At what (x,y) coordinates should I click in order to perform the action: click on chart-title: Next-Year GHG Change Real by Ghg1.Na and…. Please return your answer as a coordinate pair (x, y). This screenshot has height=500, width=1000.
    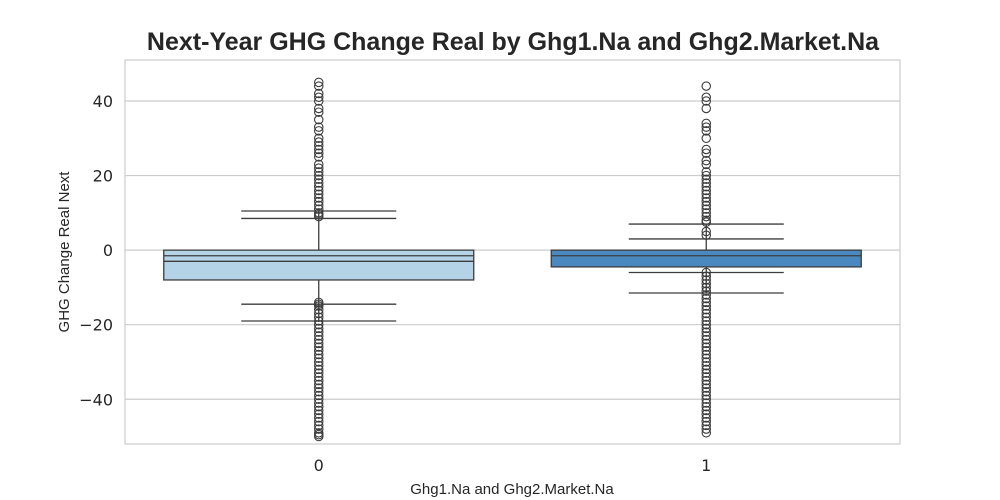
    Looking at the image, I should click on (513, 42).